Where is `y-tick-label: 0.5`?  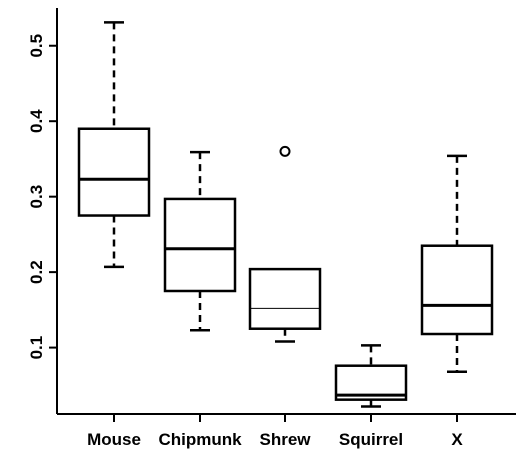 y-tick-label: 0.5 is located at coordinates (36, 46).